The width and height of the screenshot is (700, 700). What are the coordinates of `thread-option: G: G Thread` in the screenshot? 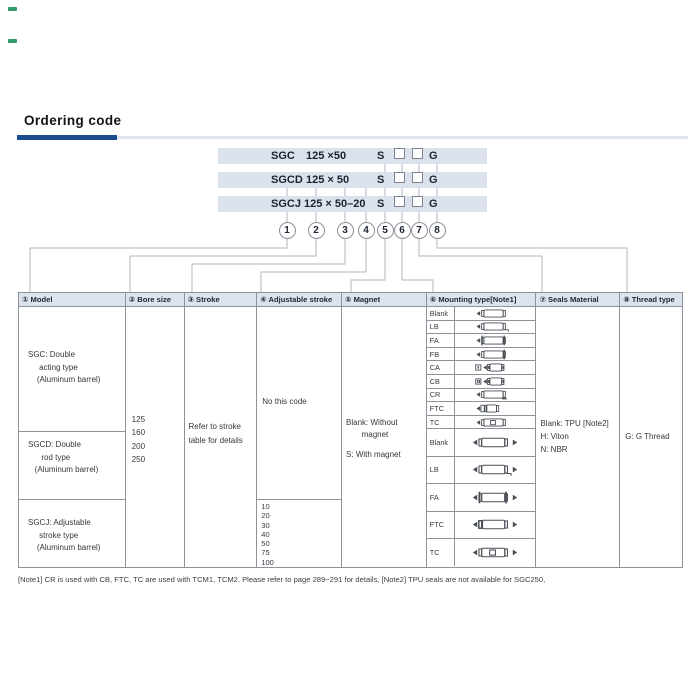 It's located at (647, 436).